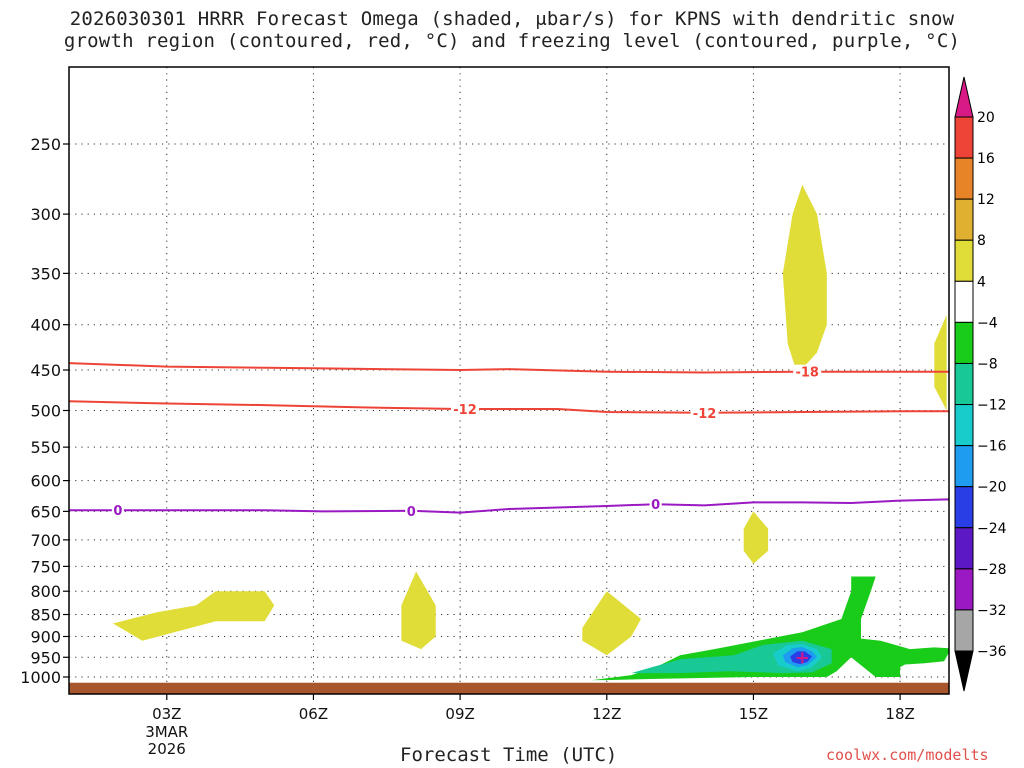  What do you see at coordinates (45, 657) in the screenshot?
I see `y-tick-label-950: 950` at bounding box center [45, 657].